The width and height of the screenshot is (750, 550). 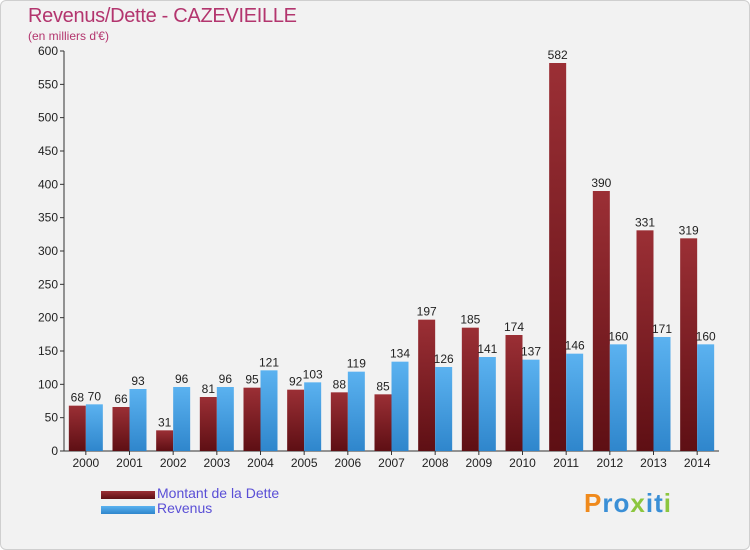 What do you see at coordinates (48, 251) in the screenshot?
I see `y-tick-label: 300` at bounding box center [48, 251].